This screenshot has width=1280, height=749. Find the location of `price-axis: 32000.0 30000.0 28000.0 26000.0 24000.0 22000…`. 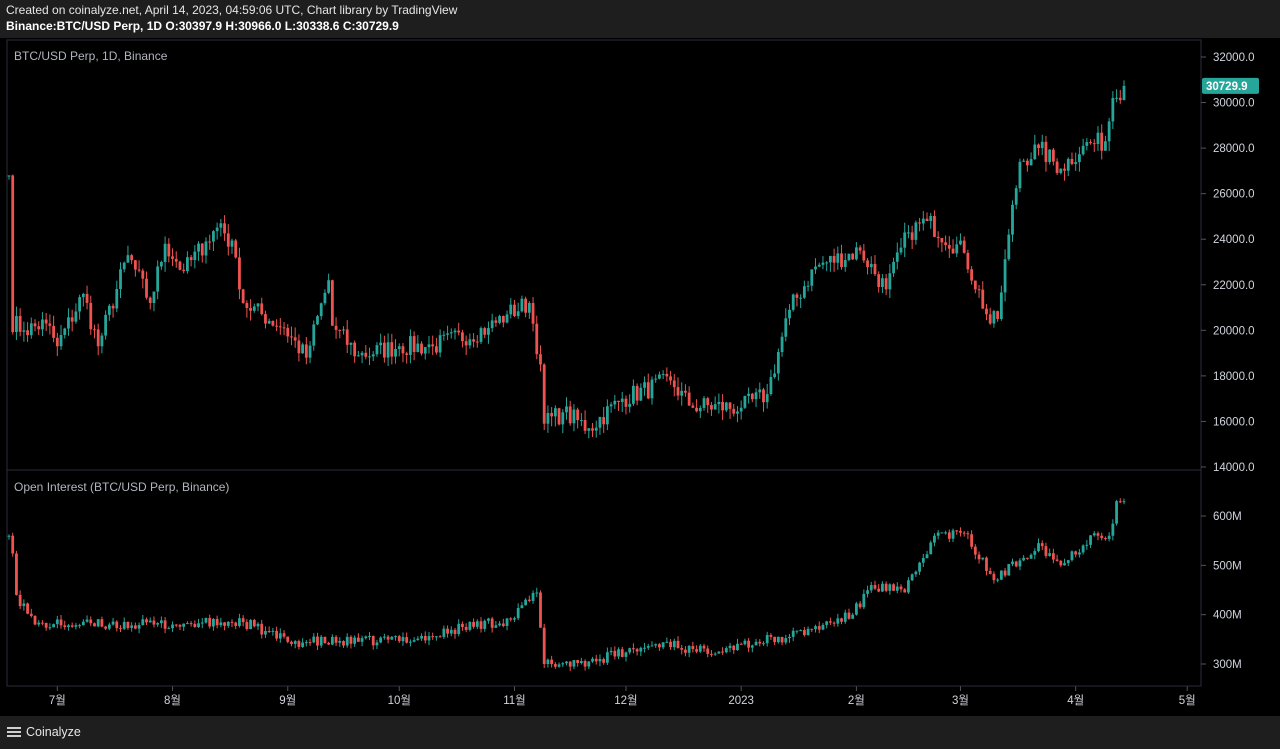

price-axis: 32000.0 30000.0 28000.0 26000.0 24000.0 22000… is located at coordinates (1228, 263).